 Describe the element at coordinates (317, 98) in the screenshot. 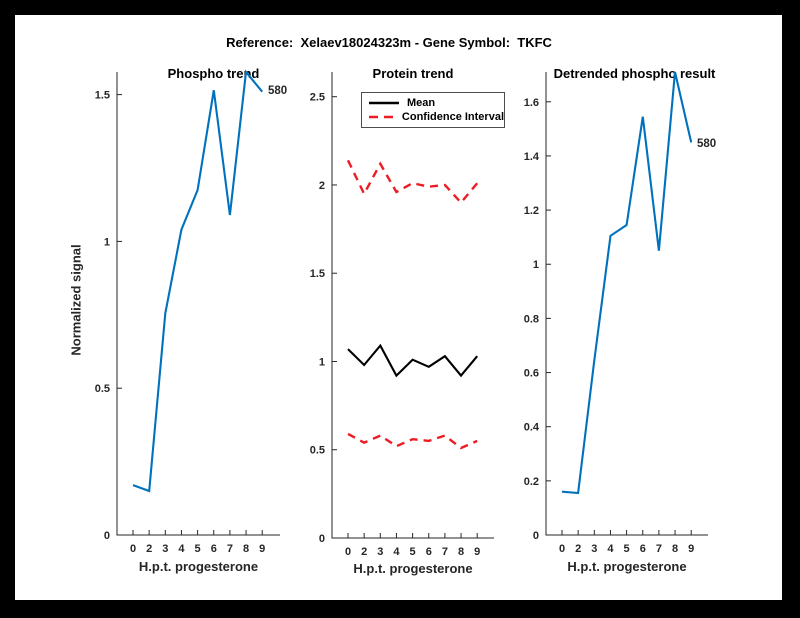

I see `y-tick-label: 2.5` at that location.